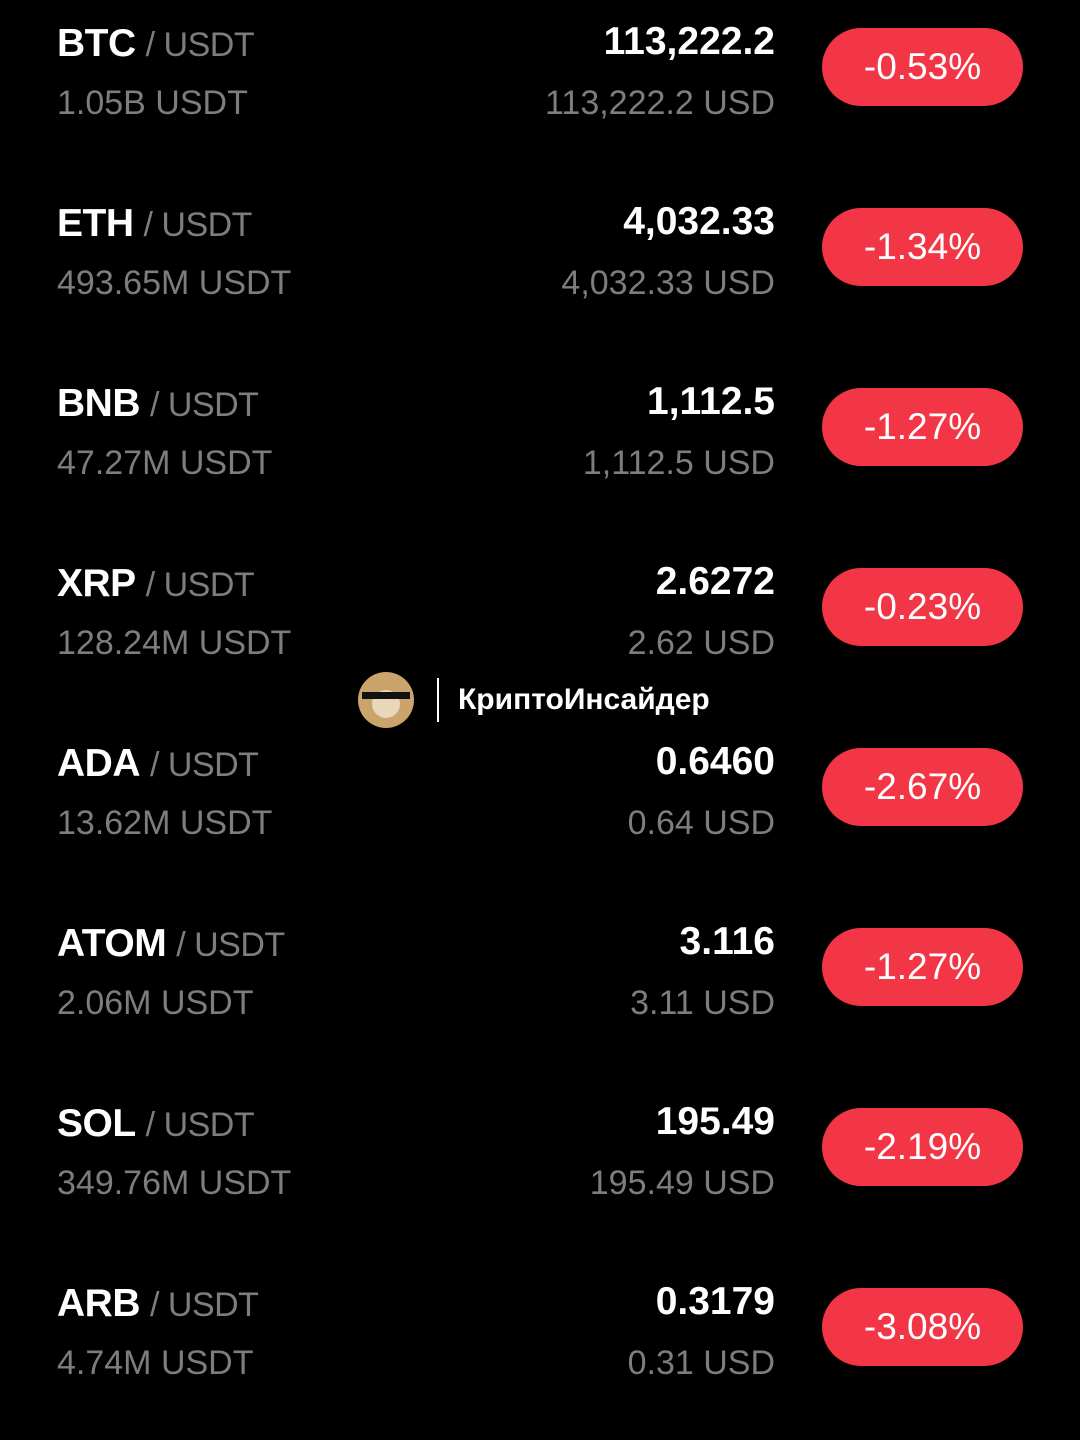 This screenshot has height=1440, width=1080. Describe the element at coordinates (922, 67) in the screenshot. I see `change-badge: -0.53%` at that location.